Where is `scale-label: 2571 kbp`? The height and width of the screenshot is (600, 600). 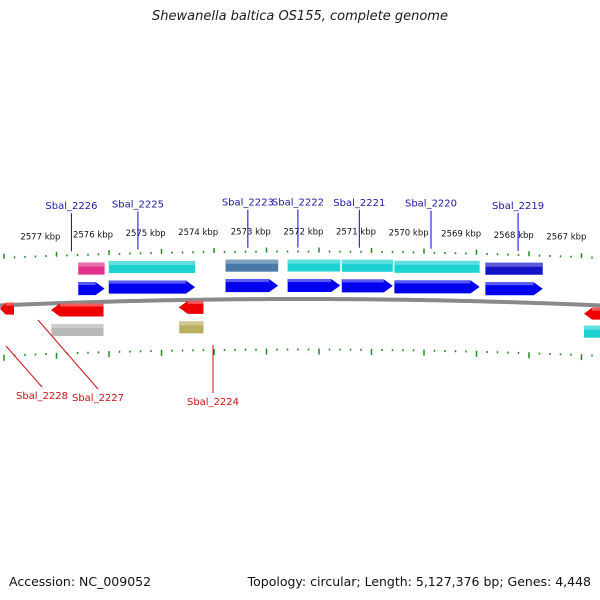 scale-label: 2571 kbp is located at coordinates (356, 233).